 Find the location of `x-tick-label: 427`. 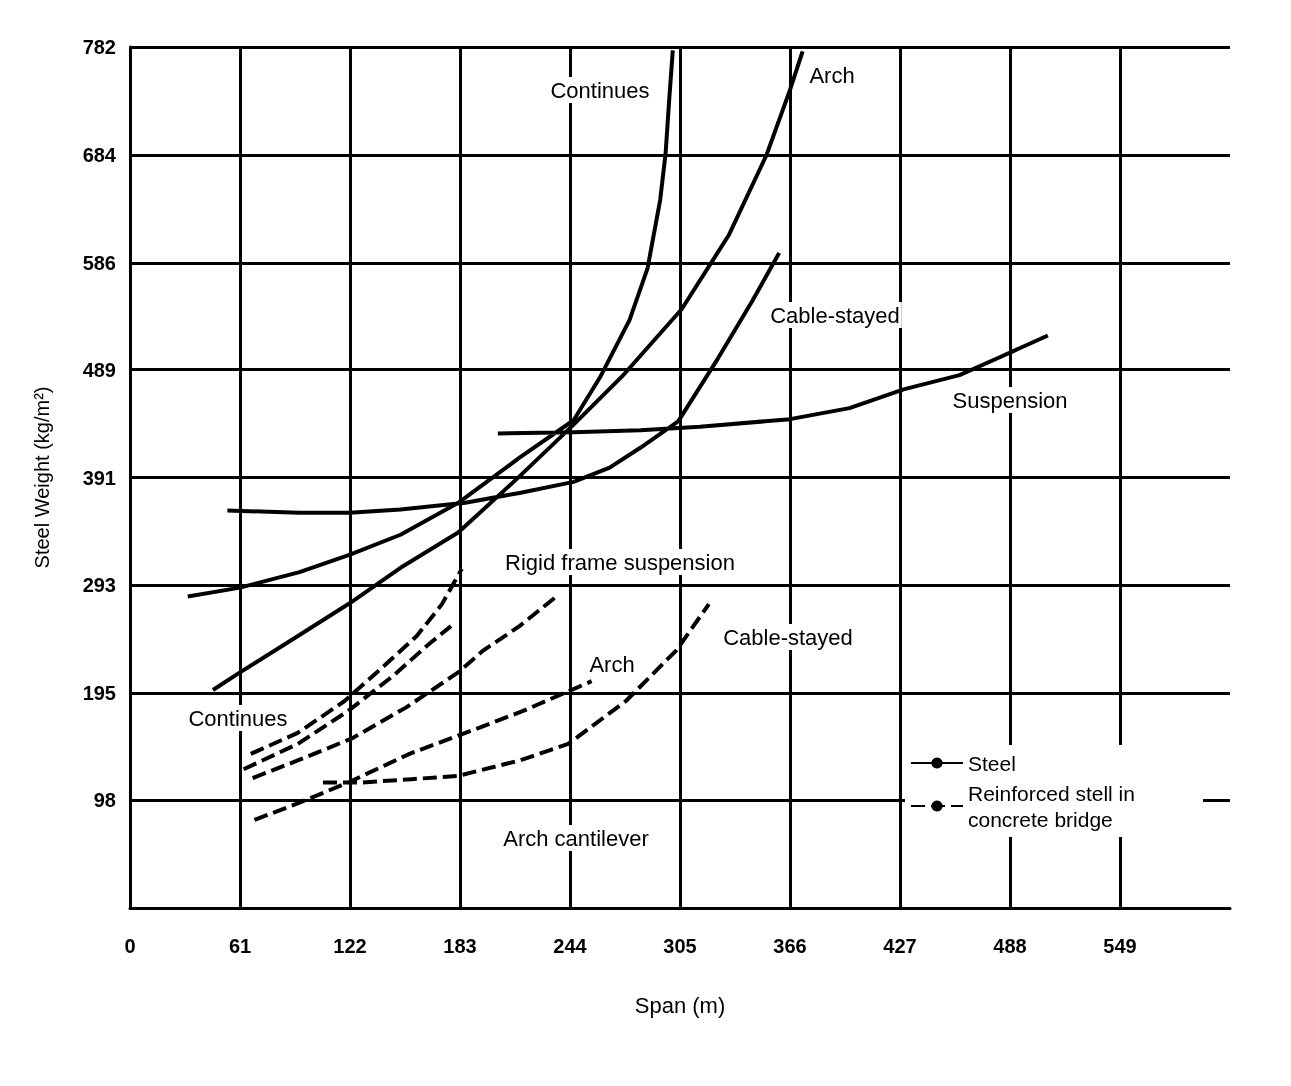

x-tick-label: 427 is located at coordinates (900, 946).